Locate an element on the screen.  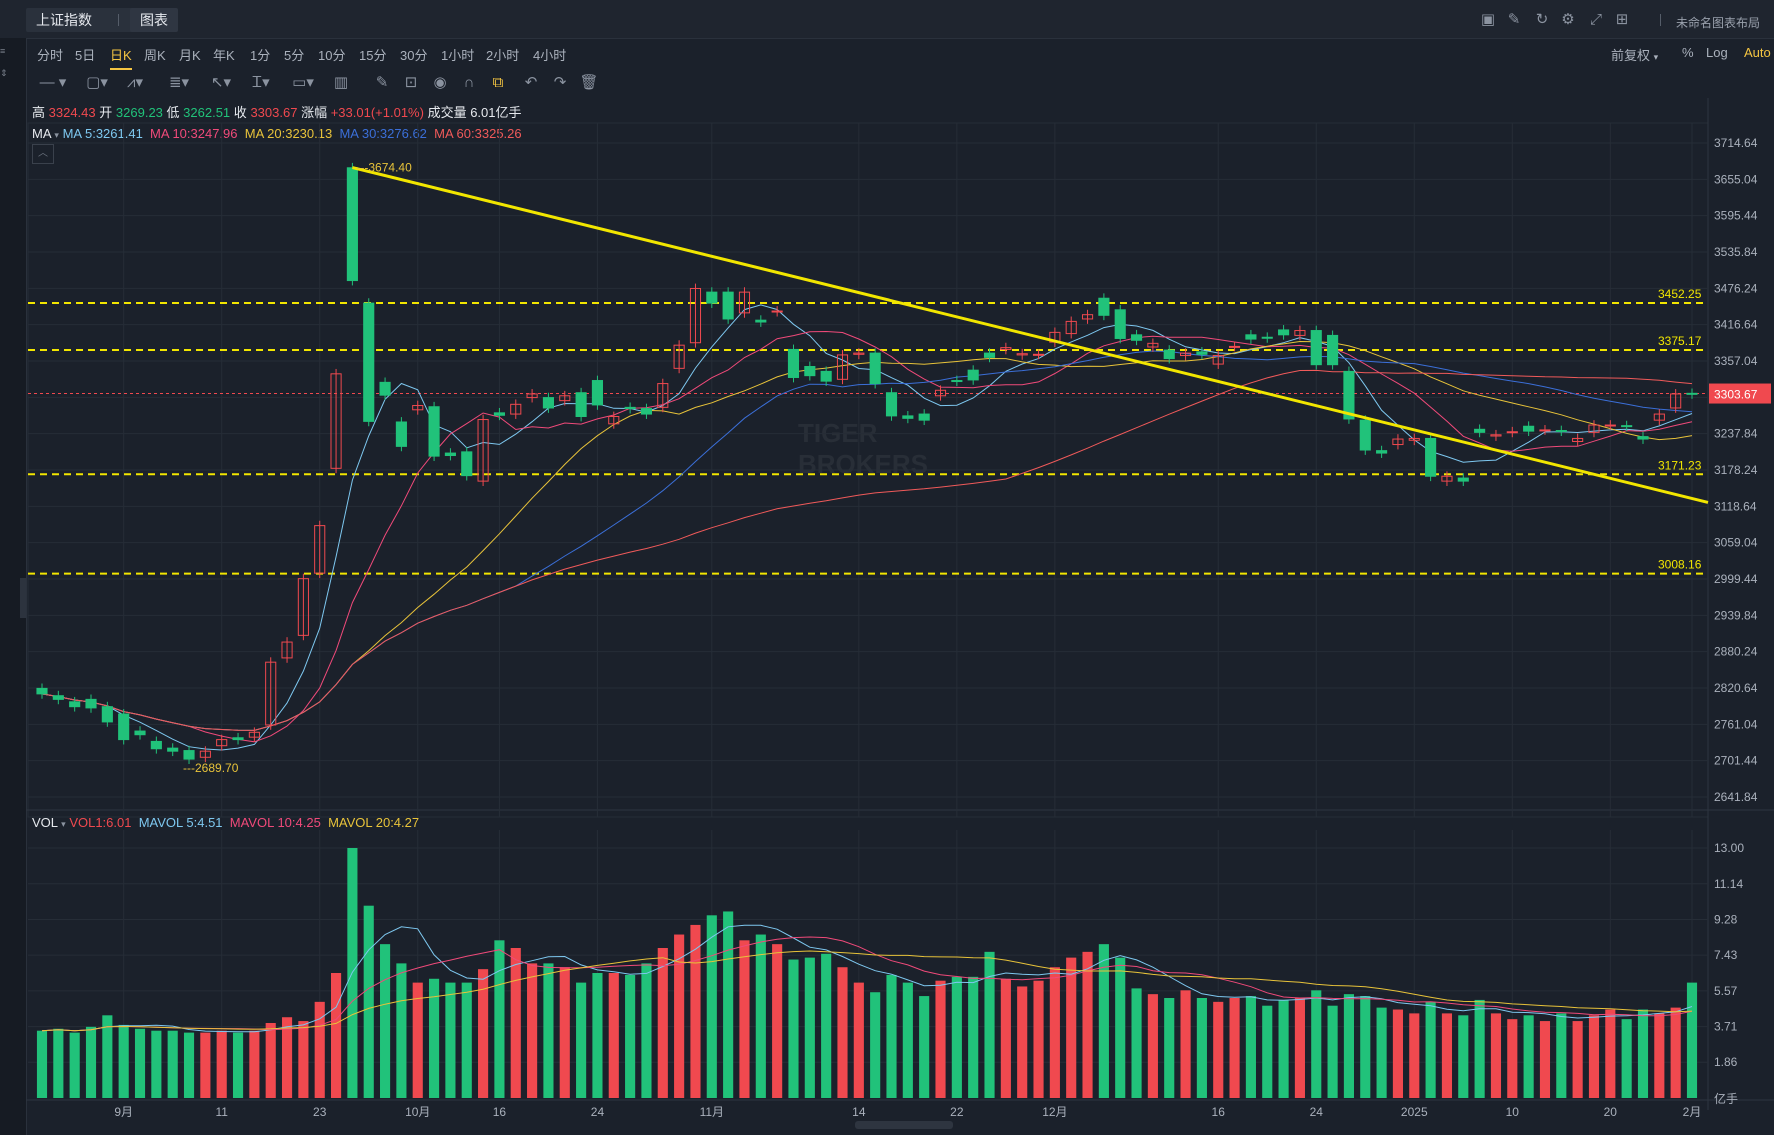
lock-icon: ⊡ is located at coordinates (411, 82).